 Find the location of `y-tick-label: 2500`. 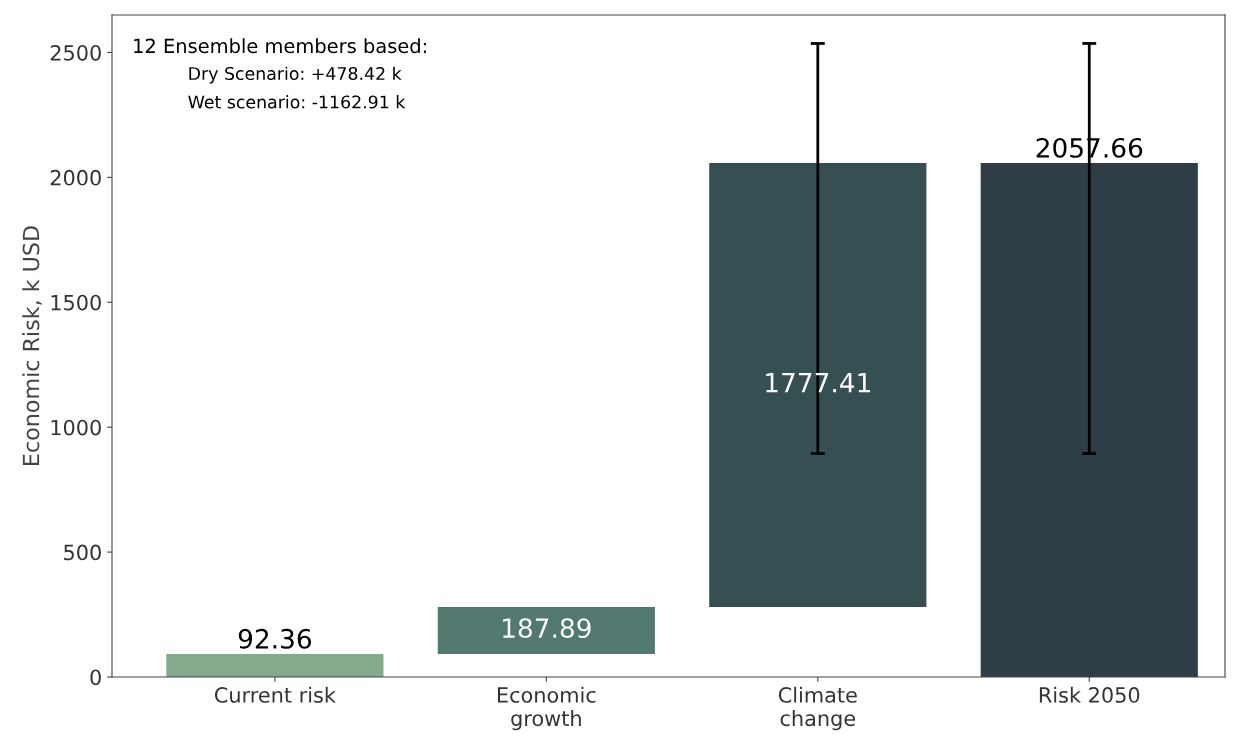

y-tick-label: 2500 is located at coordinates (75, 52).